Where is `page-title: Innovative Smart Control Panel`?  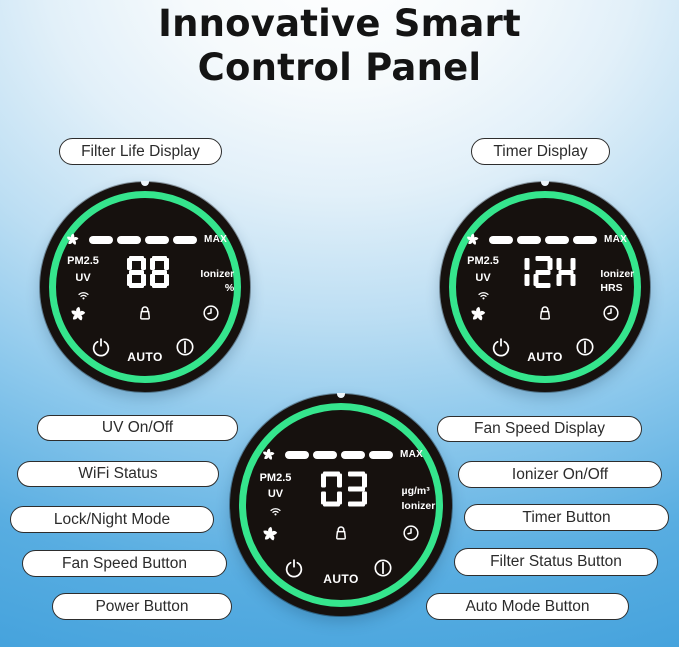 page-title: Innovative Smart Control Panel is located at coordinates (339, 45).